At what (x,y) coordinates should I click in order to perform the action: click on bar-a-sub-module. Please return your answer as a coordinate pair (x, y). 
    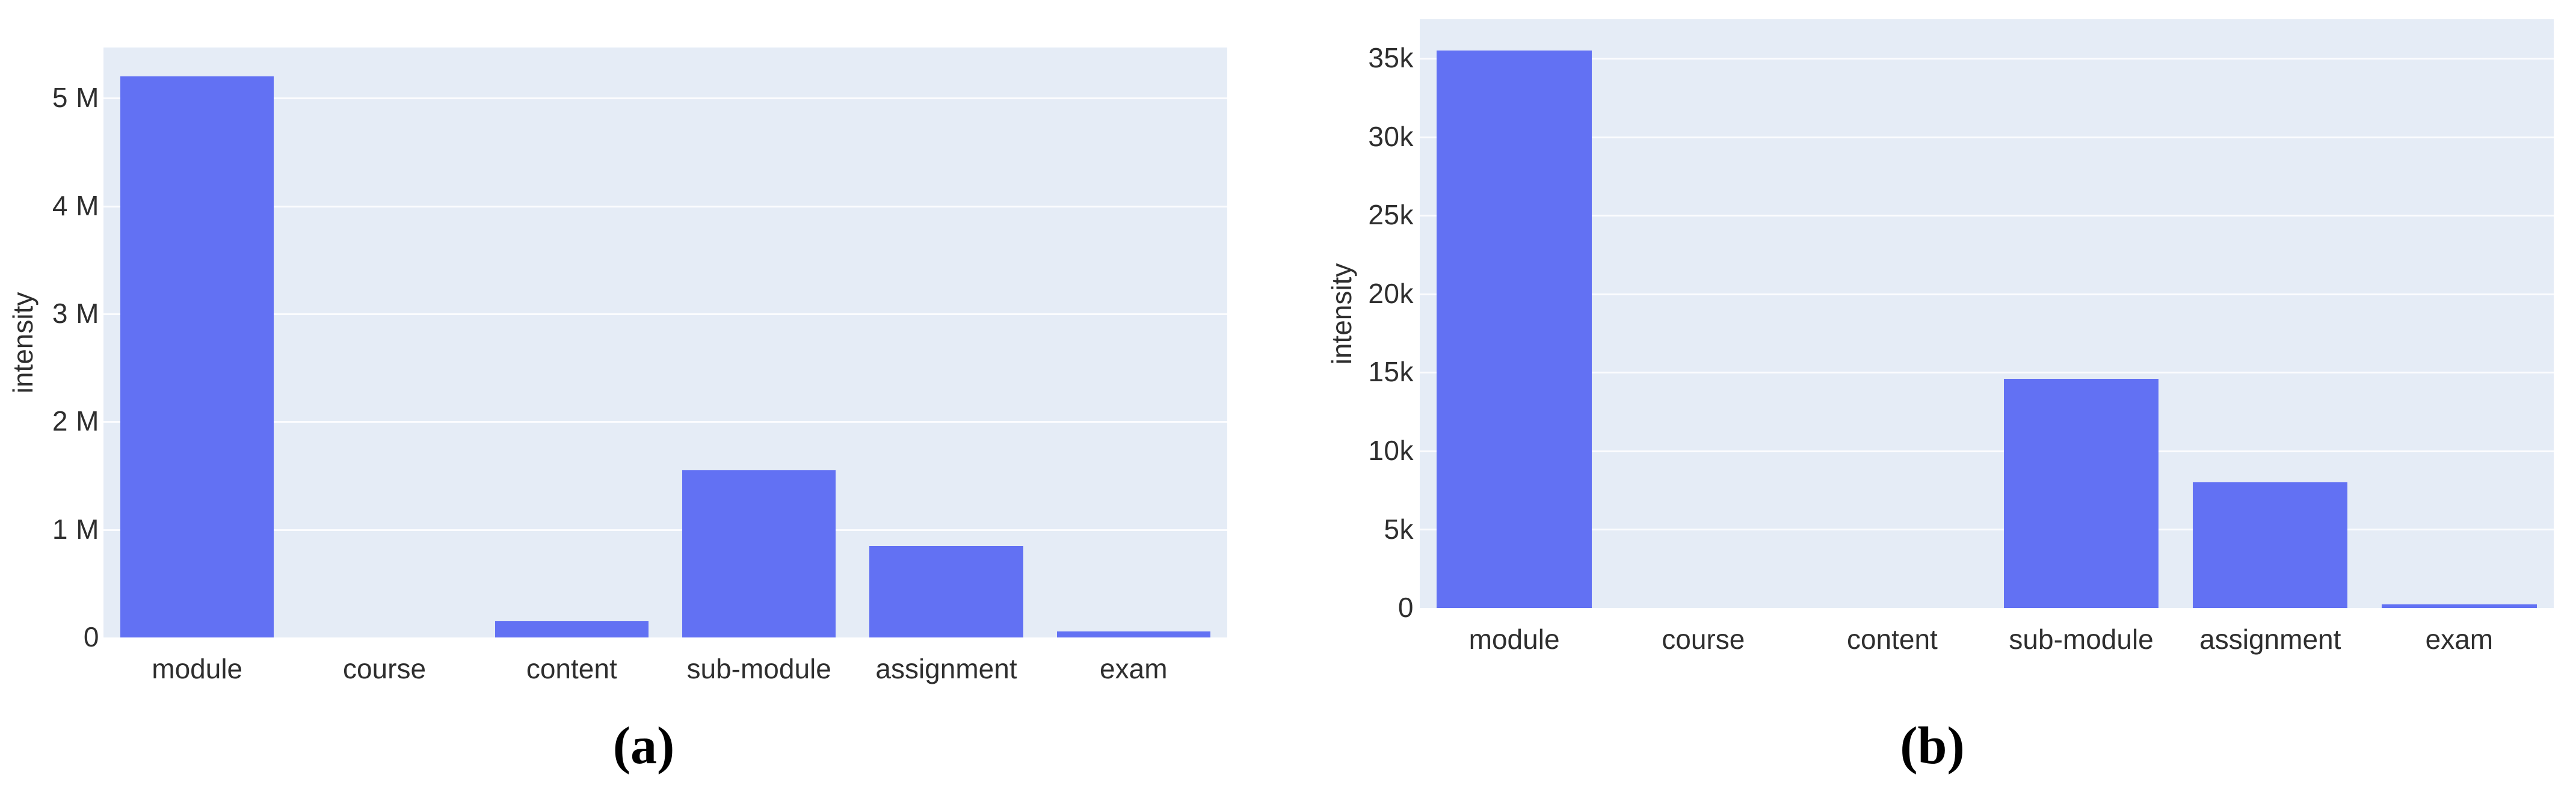
    Looking at the image, I should click on (759, 553).